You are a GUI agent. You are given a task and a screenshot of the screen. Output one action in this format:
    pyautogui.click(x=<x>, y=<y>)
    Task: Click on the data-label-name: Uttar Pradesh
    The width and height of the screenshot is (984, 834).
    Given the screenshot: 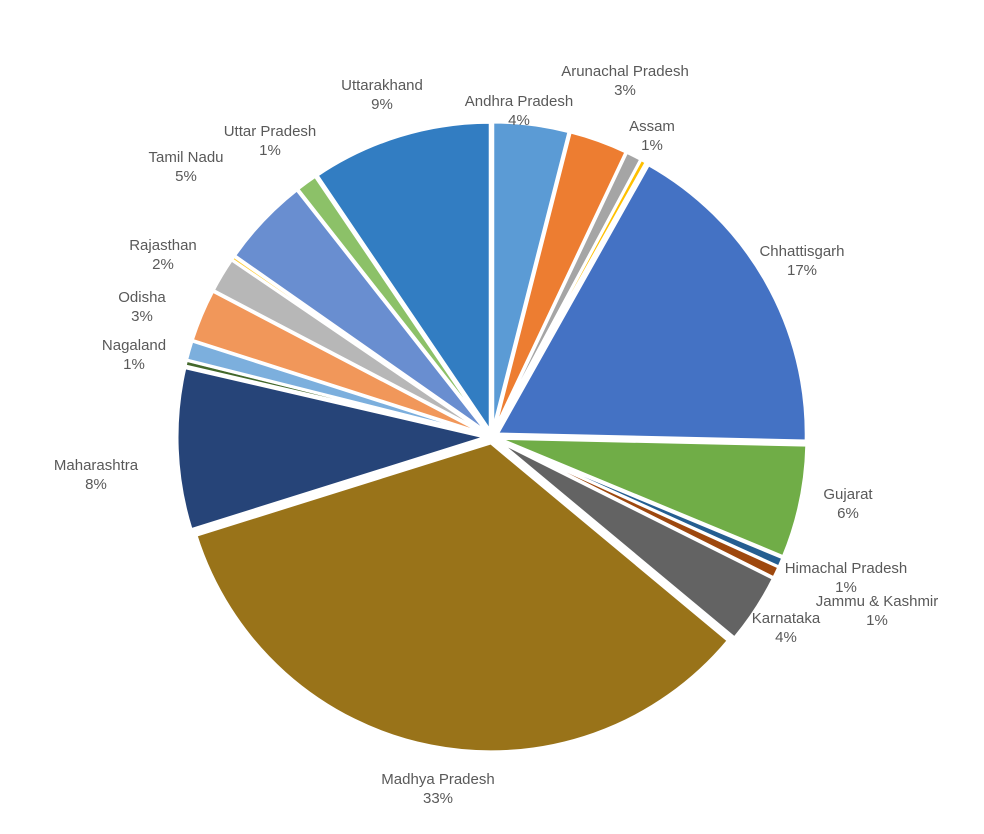 What is the action you would take?
    pyautogui.click(x=270, y=131)
    